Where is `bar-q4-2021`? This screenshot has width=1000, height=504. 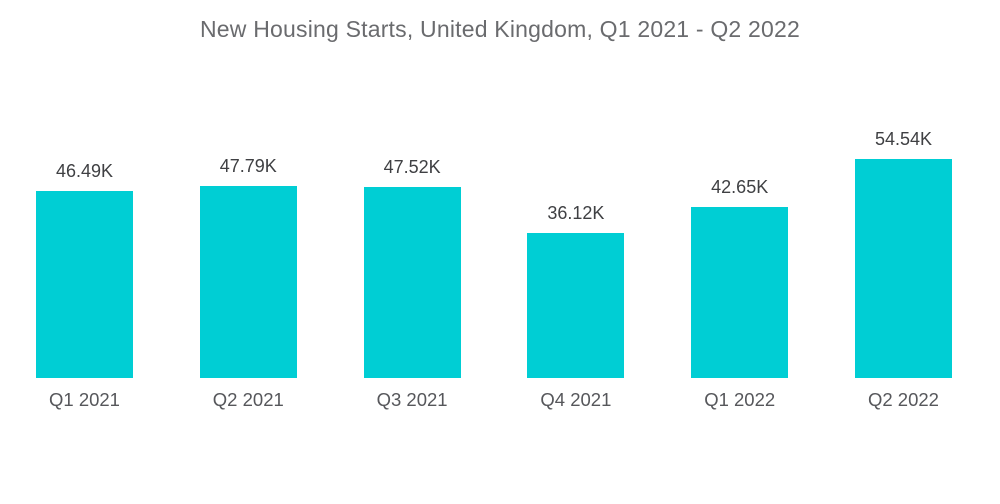
bar-q4-2021 is located at coordinates (576, 305).